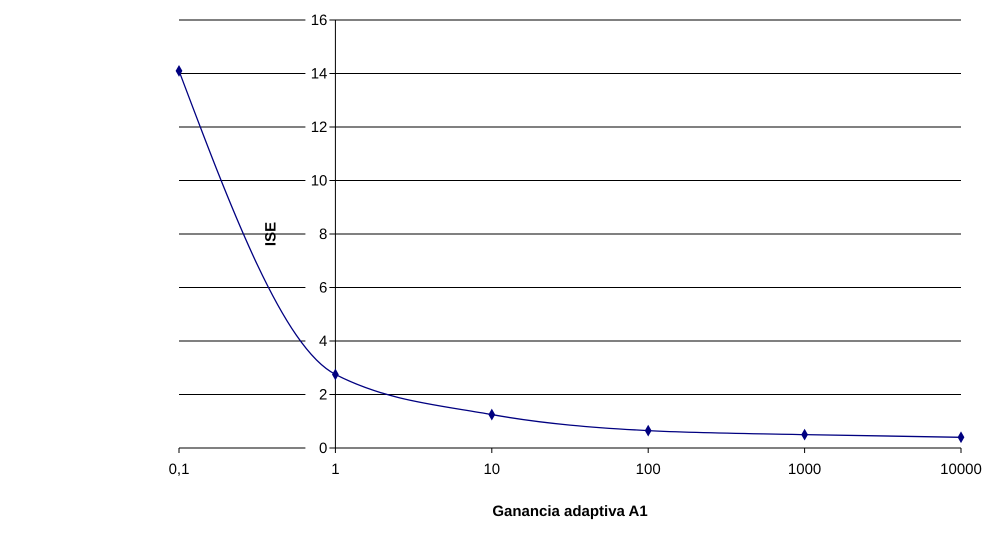 The image size is (993, 542). Describe the element at coordinates (323, 288) in the screenshot. I see `y-tick-label: 6` at that location.